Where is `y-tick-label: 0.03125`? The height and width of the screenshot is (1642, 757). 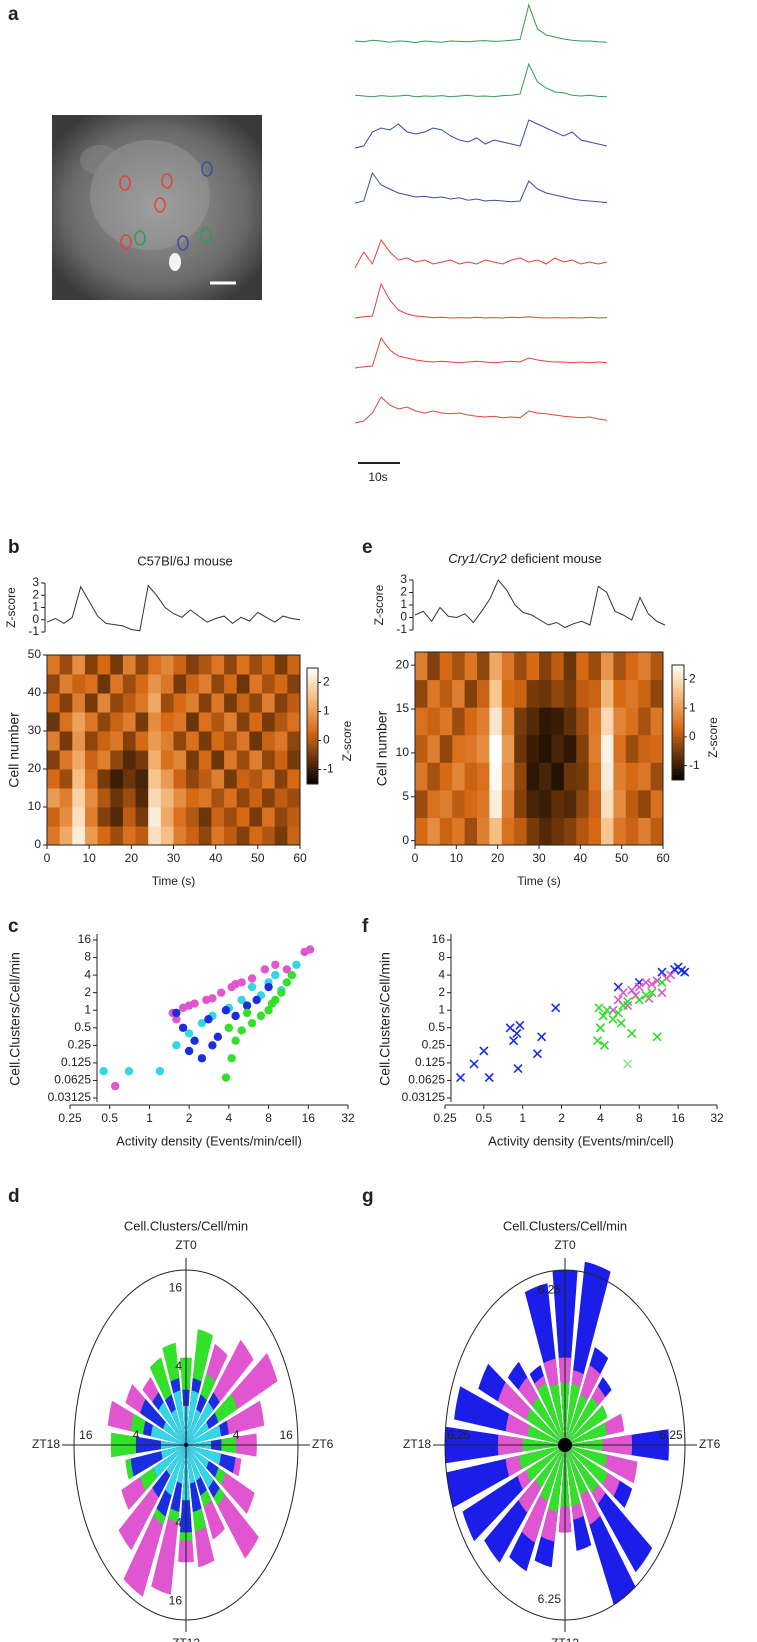
y-tick-label: 0.03125 is located at coordinates (424, 1097).